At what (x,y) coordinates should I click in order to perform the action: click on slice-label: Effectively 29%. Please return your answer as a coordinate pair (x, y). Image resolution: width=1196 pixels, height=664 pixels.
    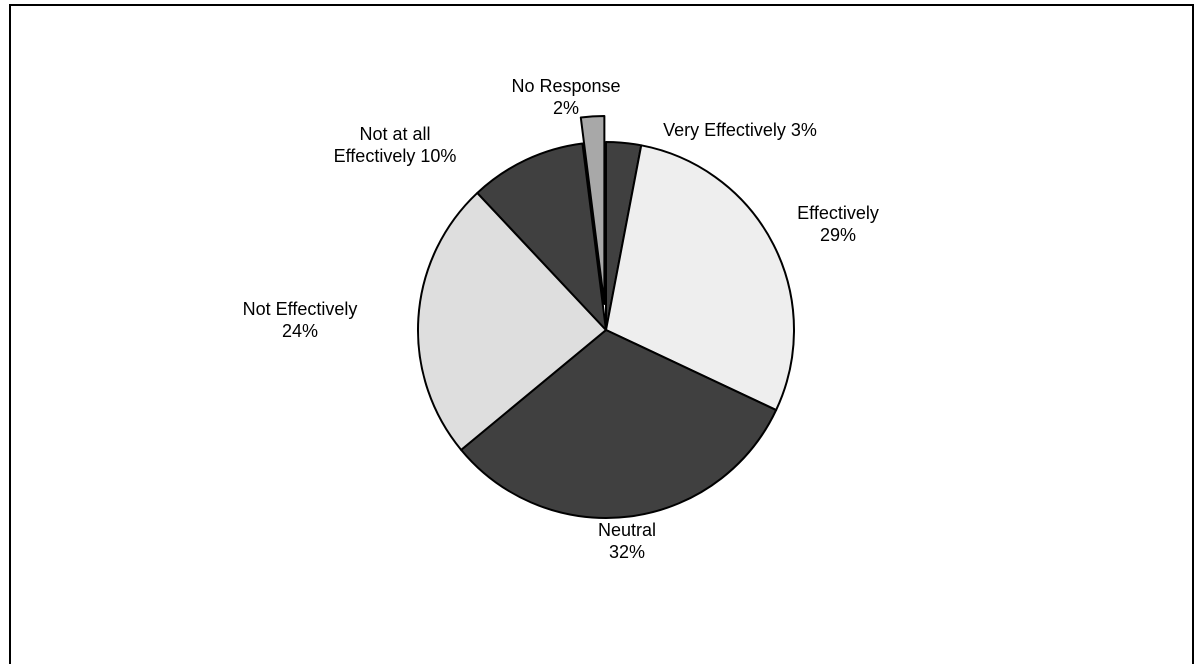
    Looking at the image, I should click on (838, 224).